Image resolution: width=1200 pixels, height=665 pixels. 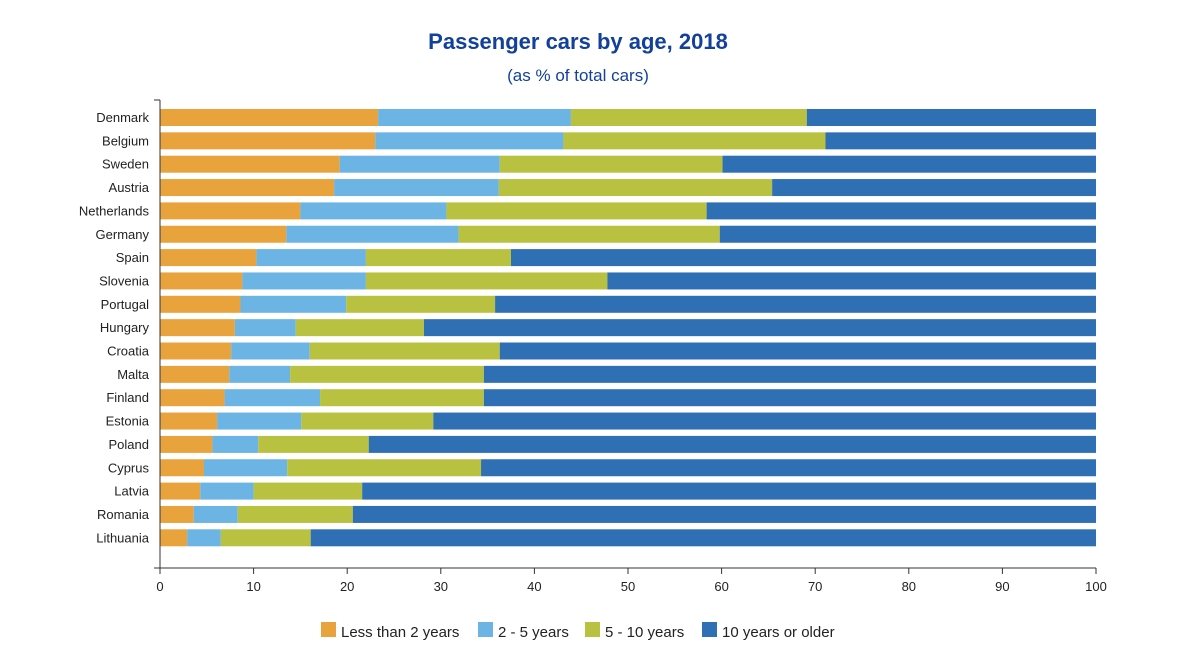 I want to click on x-tick-label: 40, so click(x=534, y=586).